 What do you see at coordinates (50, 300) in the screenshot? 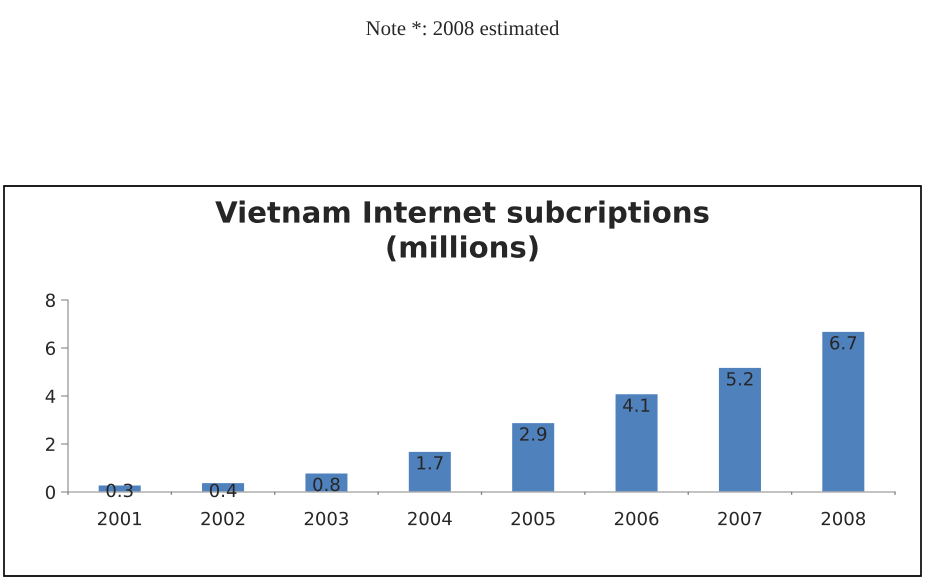
I see `y-tick-label: 8` at bounding box center [50, 300].